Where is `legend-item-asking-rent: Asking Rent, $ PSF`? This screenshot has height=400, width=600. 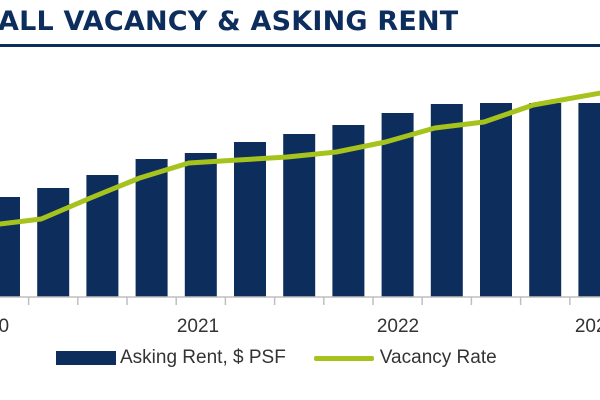
legend-item-asking-rent: Asking Rent, $ PSF is located at coordinates (171, 358).